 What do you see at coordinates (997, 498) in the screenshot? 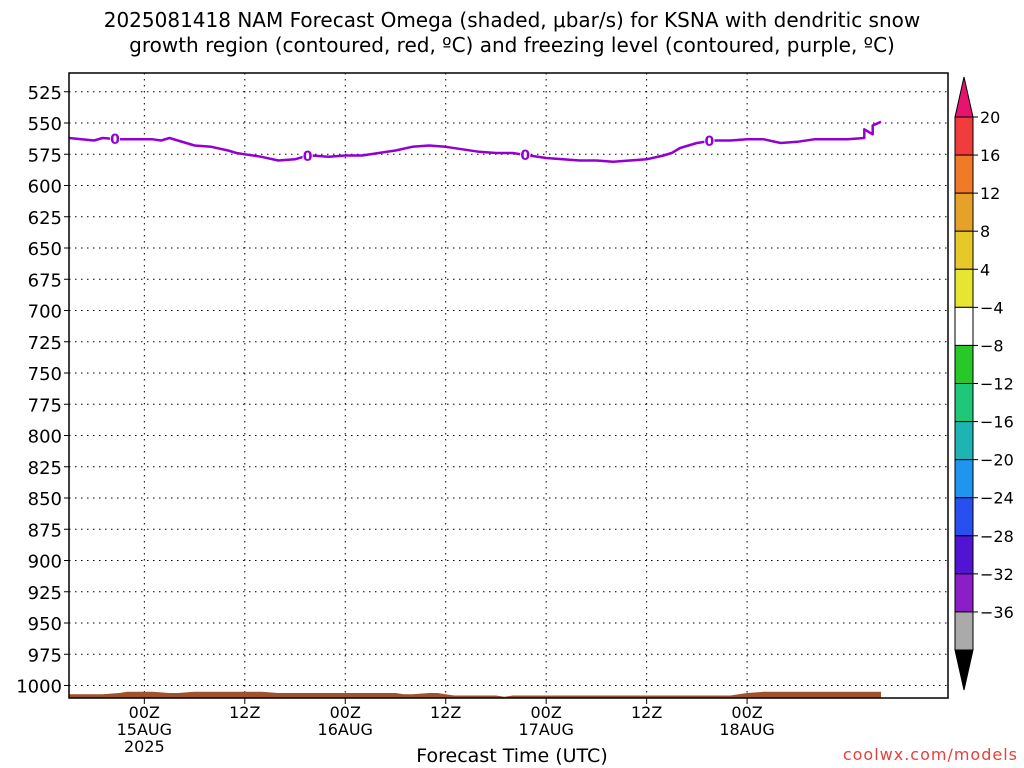
I see `colorbar-label: −24` at bounding box center [997, 498].